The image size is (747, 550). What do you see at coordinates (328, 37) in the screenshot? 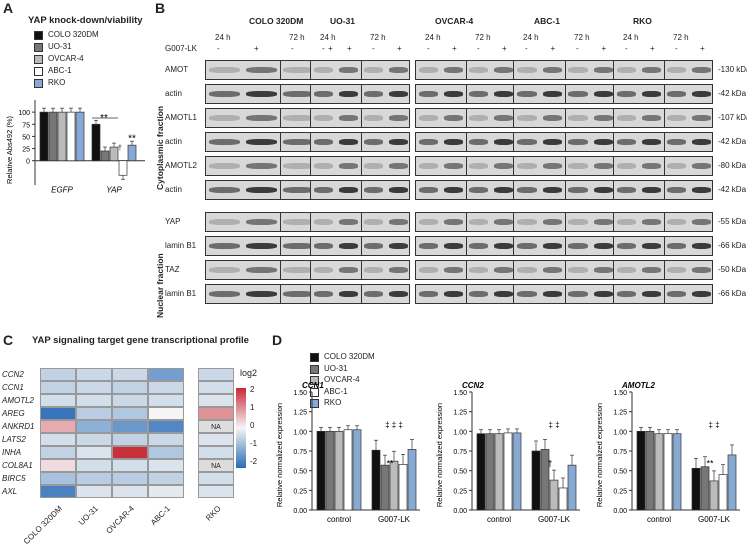
I see `time-label: 24 h` at bounding box center [328, 37].